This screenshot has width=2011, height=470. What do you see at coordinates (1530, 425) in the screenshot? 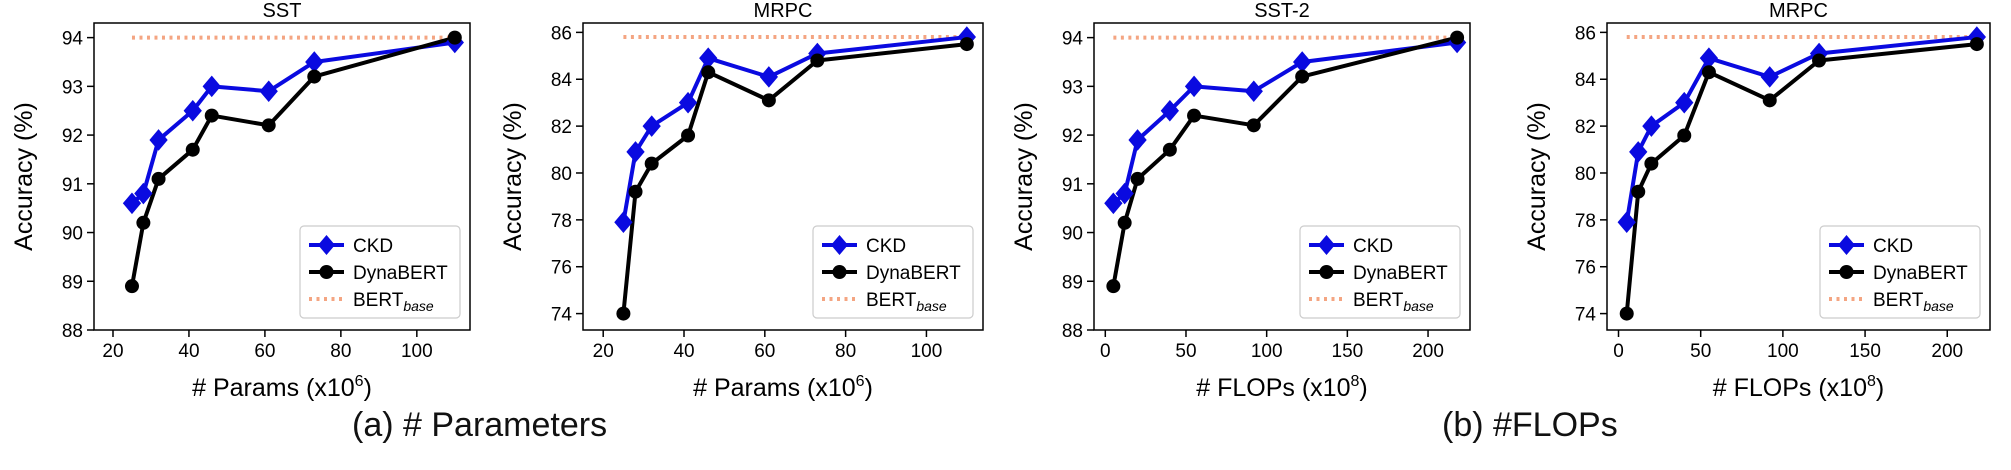
I see `caption-b: (b) #FLOPs` at bounding box center [1530, 425].